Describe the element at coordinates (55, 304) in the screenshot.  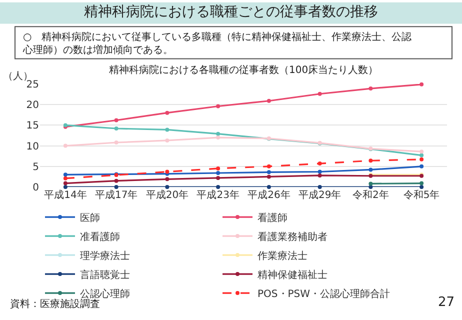
I see `text: 資料：医療施設調査` at that location.